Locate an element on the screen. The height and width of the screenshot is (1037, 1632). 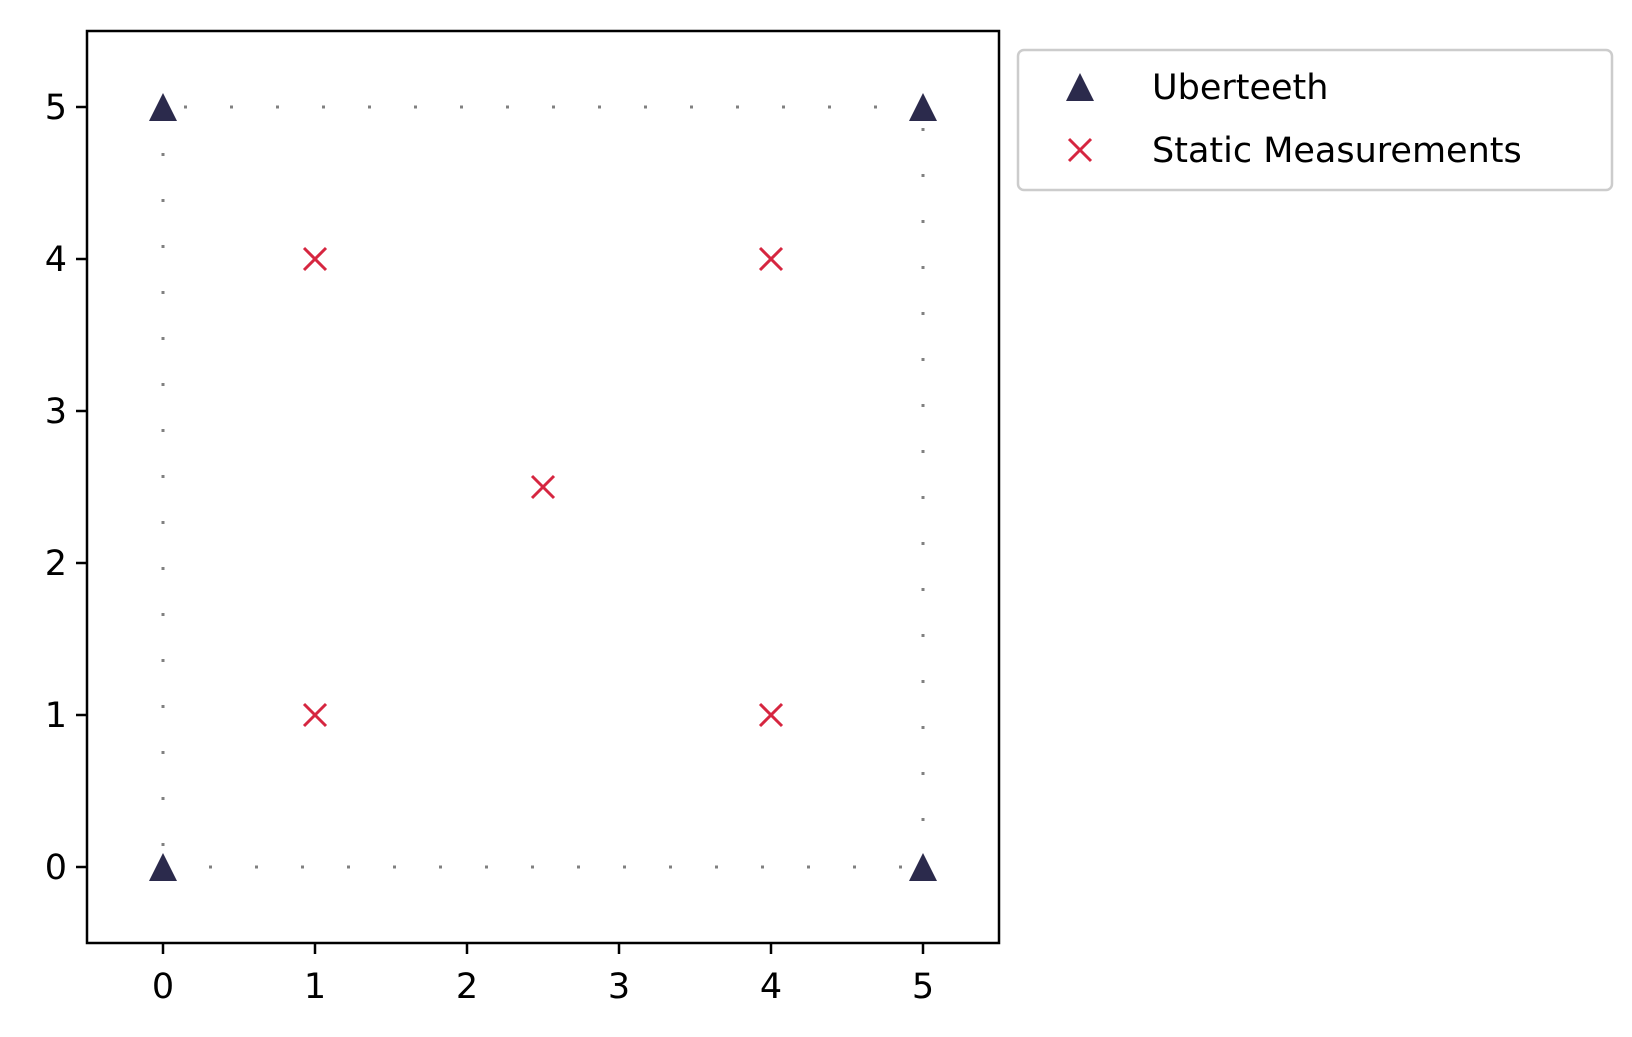
y-tick-label: 5 is located at coordinates (56, 108).